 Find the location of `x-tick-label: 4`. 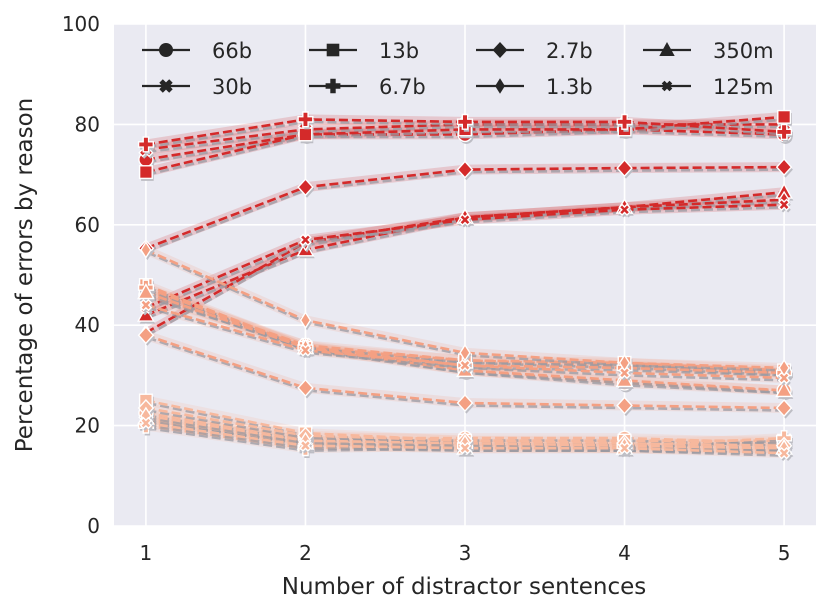

x-tick-label: 4 is located at coordinates (624, 553).